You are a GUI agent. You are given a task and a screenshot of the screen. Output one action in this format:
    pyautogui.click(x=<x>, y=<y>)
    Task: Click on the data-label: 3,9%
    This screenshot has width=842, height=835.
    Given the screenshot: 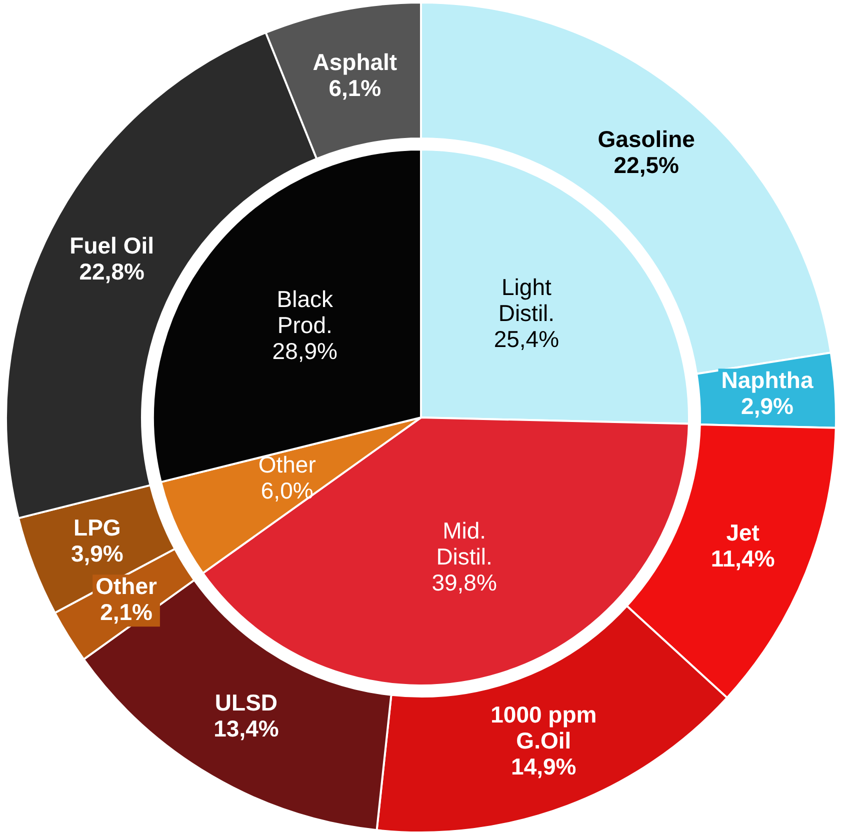 What is the action you would take?
    pyautogui.click(x=97, y=553)
    